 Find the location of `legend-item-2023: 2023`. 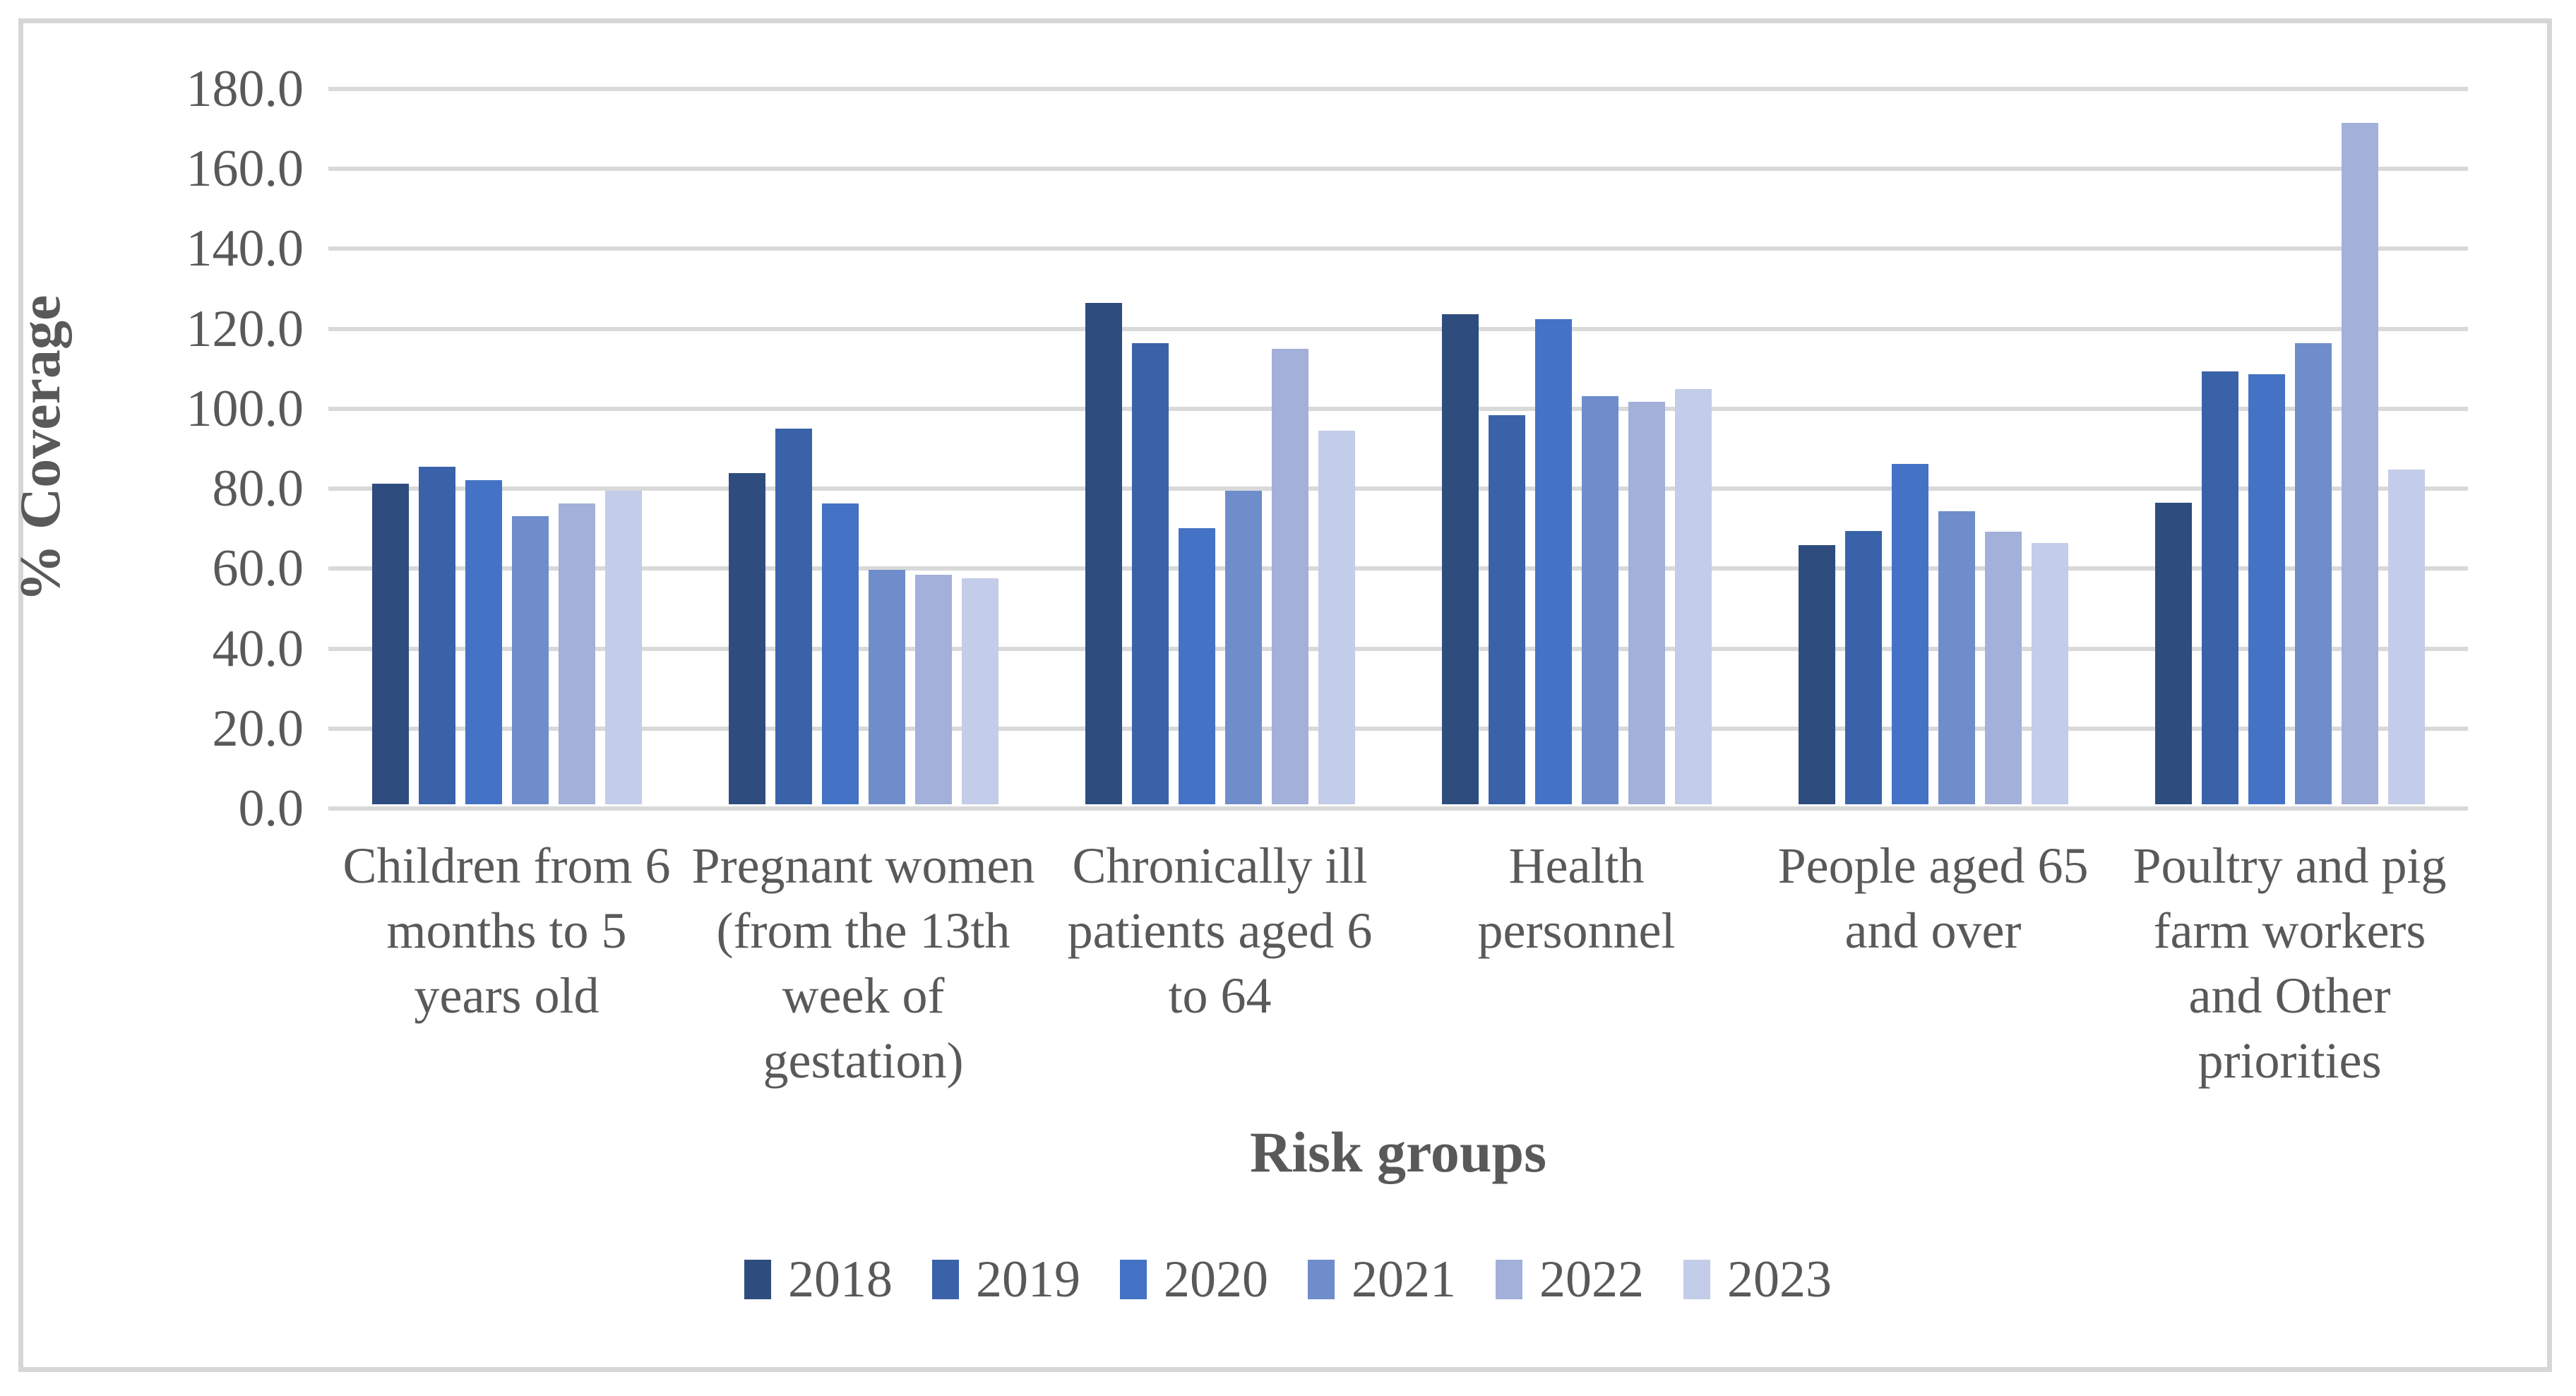

legend-item-2023: 2023 is located at coordinates (1757, 1279).